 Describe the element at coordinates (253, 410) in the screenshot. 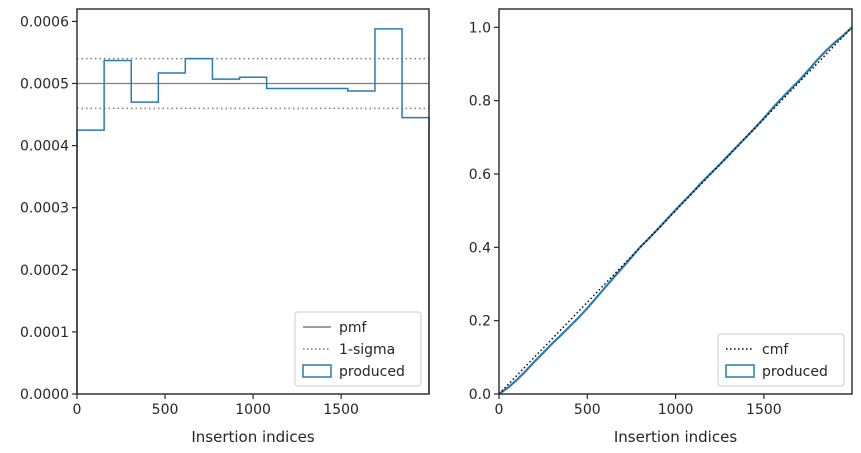

I see `left-x-tick-label: 1000` at that location.